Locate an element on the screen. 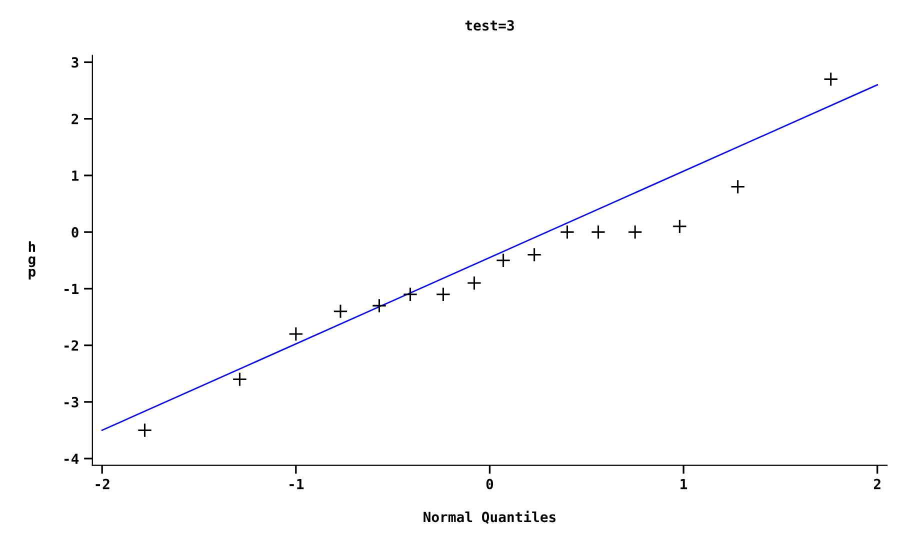  x-tick-label: -1 is located at coordinates (297, 484).